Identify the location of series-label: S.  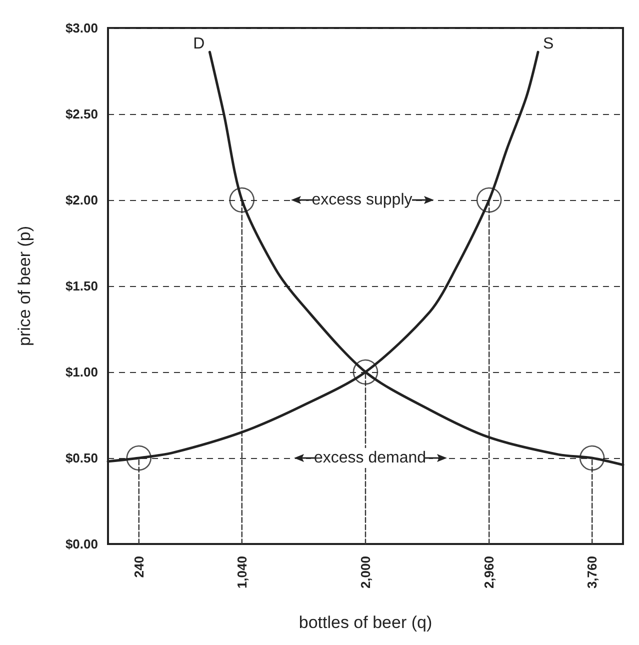
(548, 44).